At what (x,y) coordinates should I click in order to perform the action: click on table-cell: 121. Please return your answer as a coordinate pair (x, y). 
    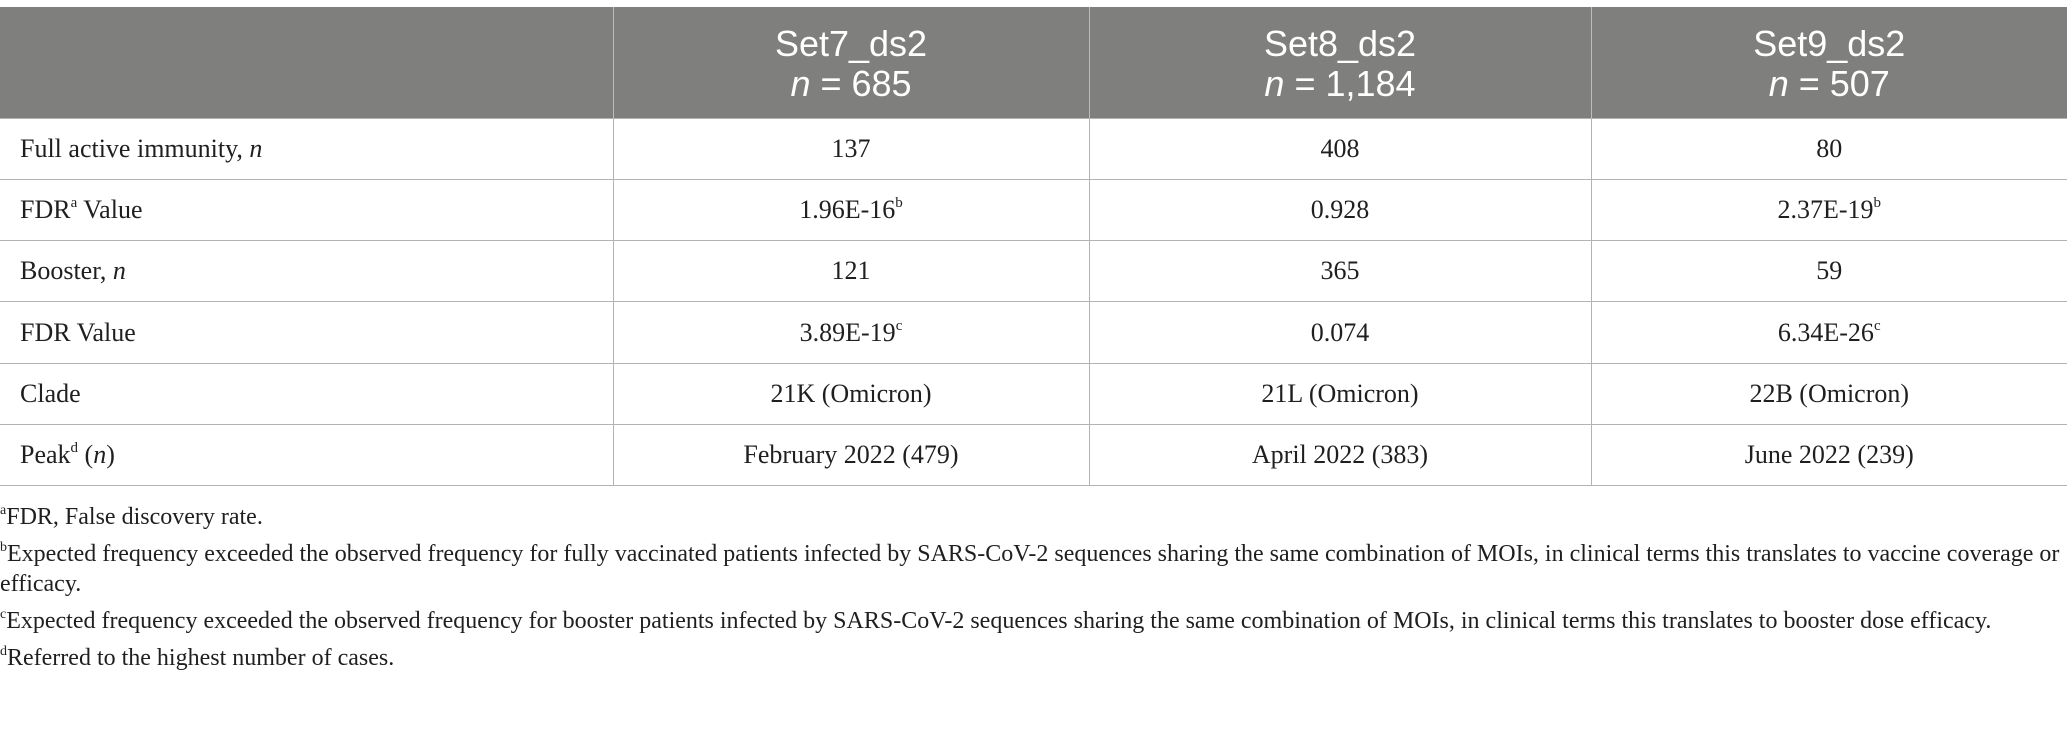
    Looking at the image, I should click on (850, 271).